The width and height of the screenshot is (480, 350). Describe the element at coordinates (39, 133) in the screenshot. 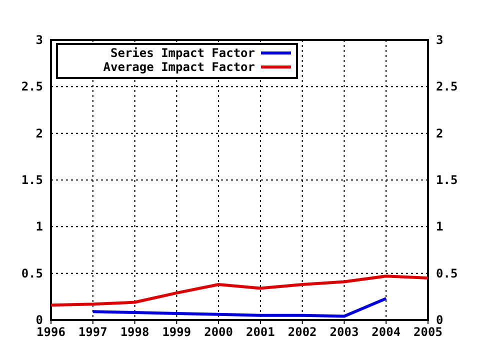

I see `y-tick-label: 2` at that location.